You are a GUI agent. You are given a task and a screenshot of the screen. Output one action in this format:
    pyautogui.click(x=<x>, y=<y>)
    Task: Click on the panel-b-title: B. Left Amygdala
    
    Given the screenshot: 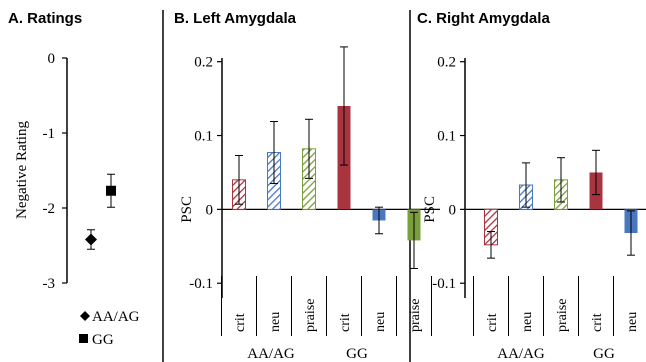 What is the action you would take?
    pyautogui.click(x=235, y=18)
    